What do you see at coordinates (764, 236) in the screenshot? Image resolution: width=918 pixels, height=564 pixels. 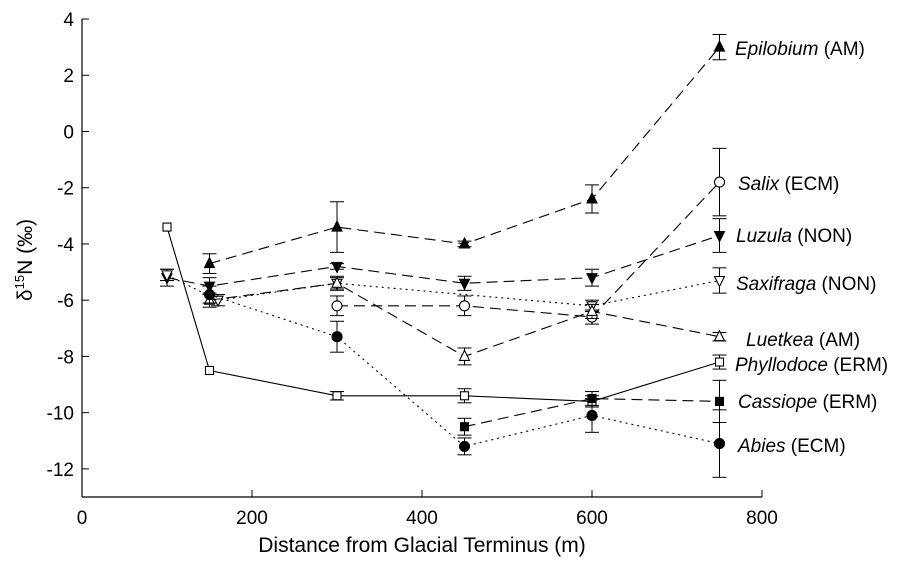 I see `series-label-species: Luzula` at bounding box center [764, 236].